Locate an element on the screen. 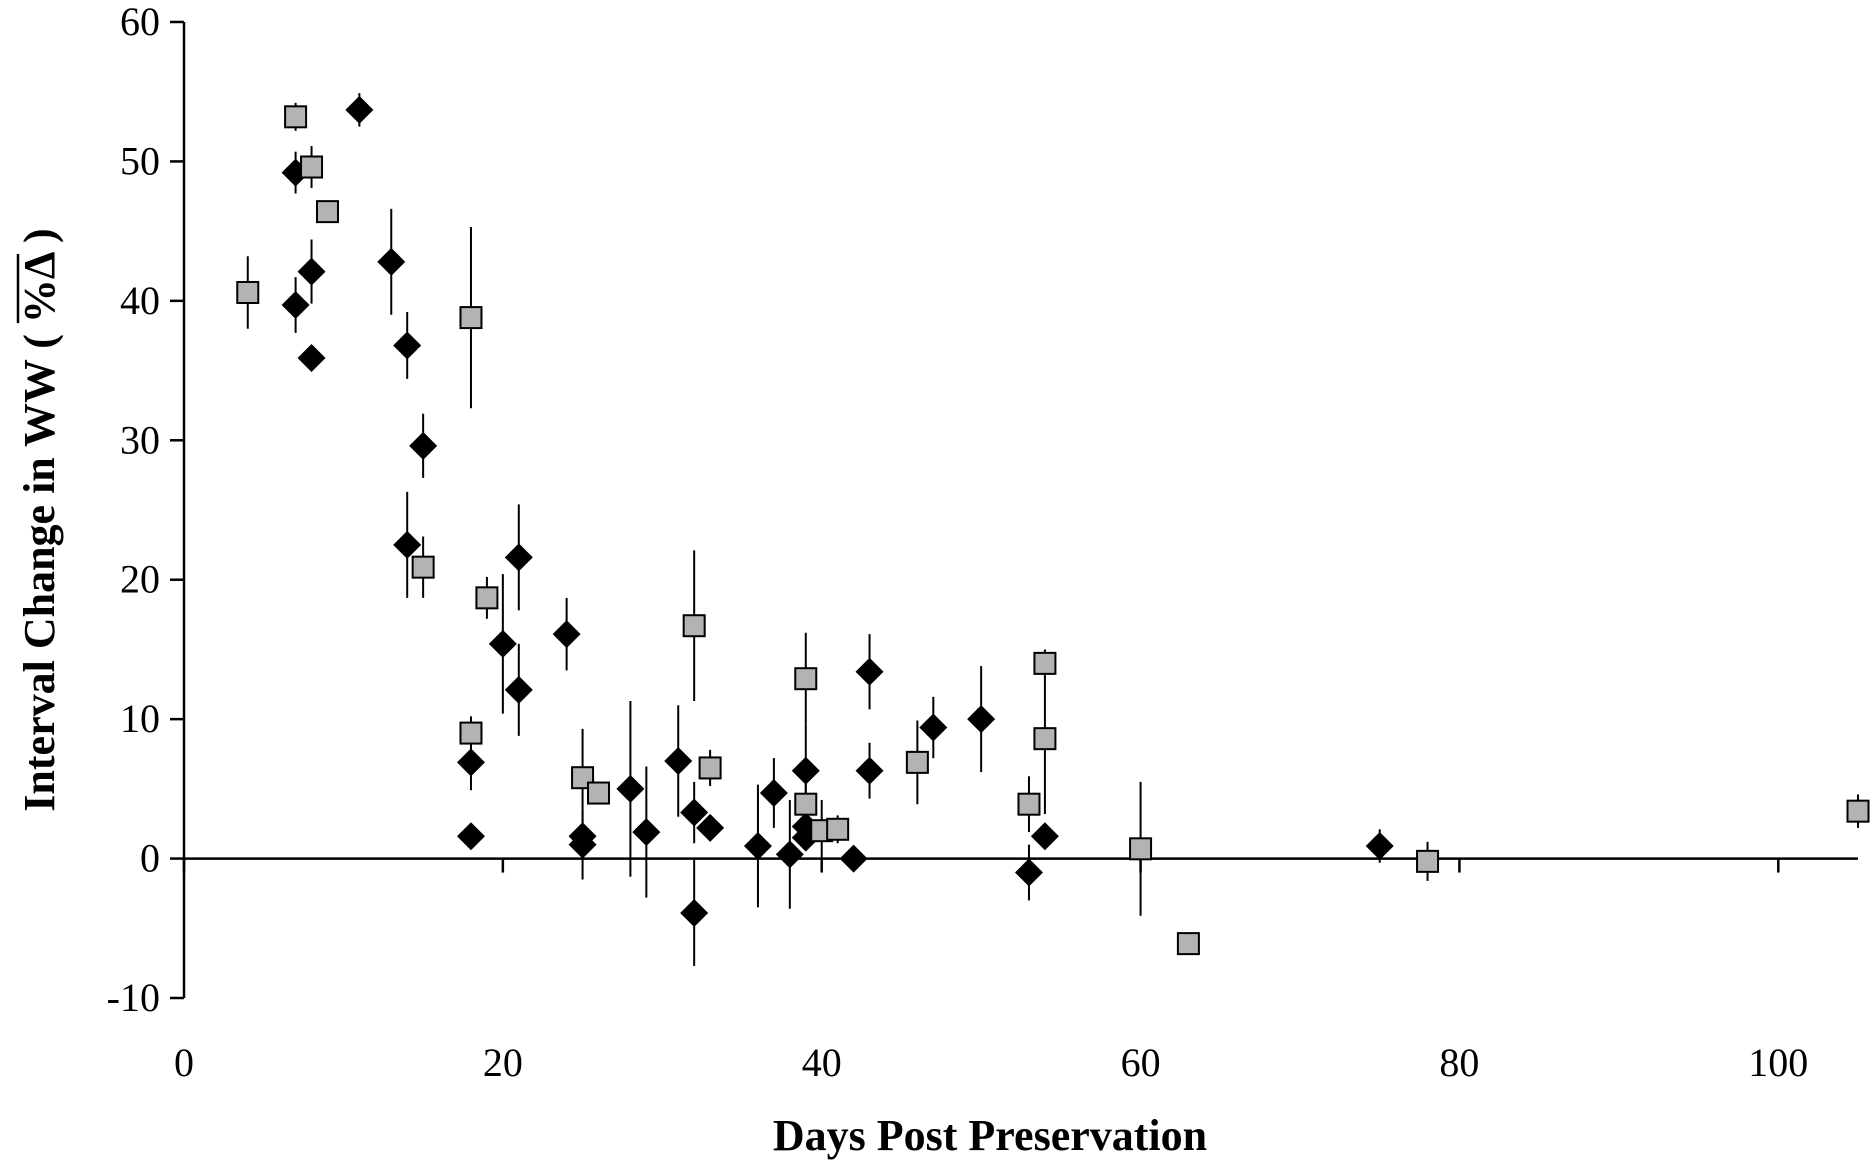 The width and height of the screenshot is (1874, 1172). y-axis-title: Interval Change in WW ( %Δ ) is located at coordinates (39, 519).